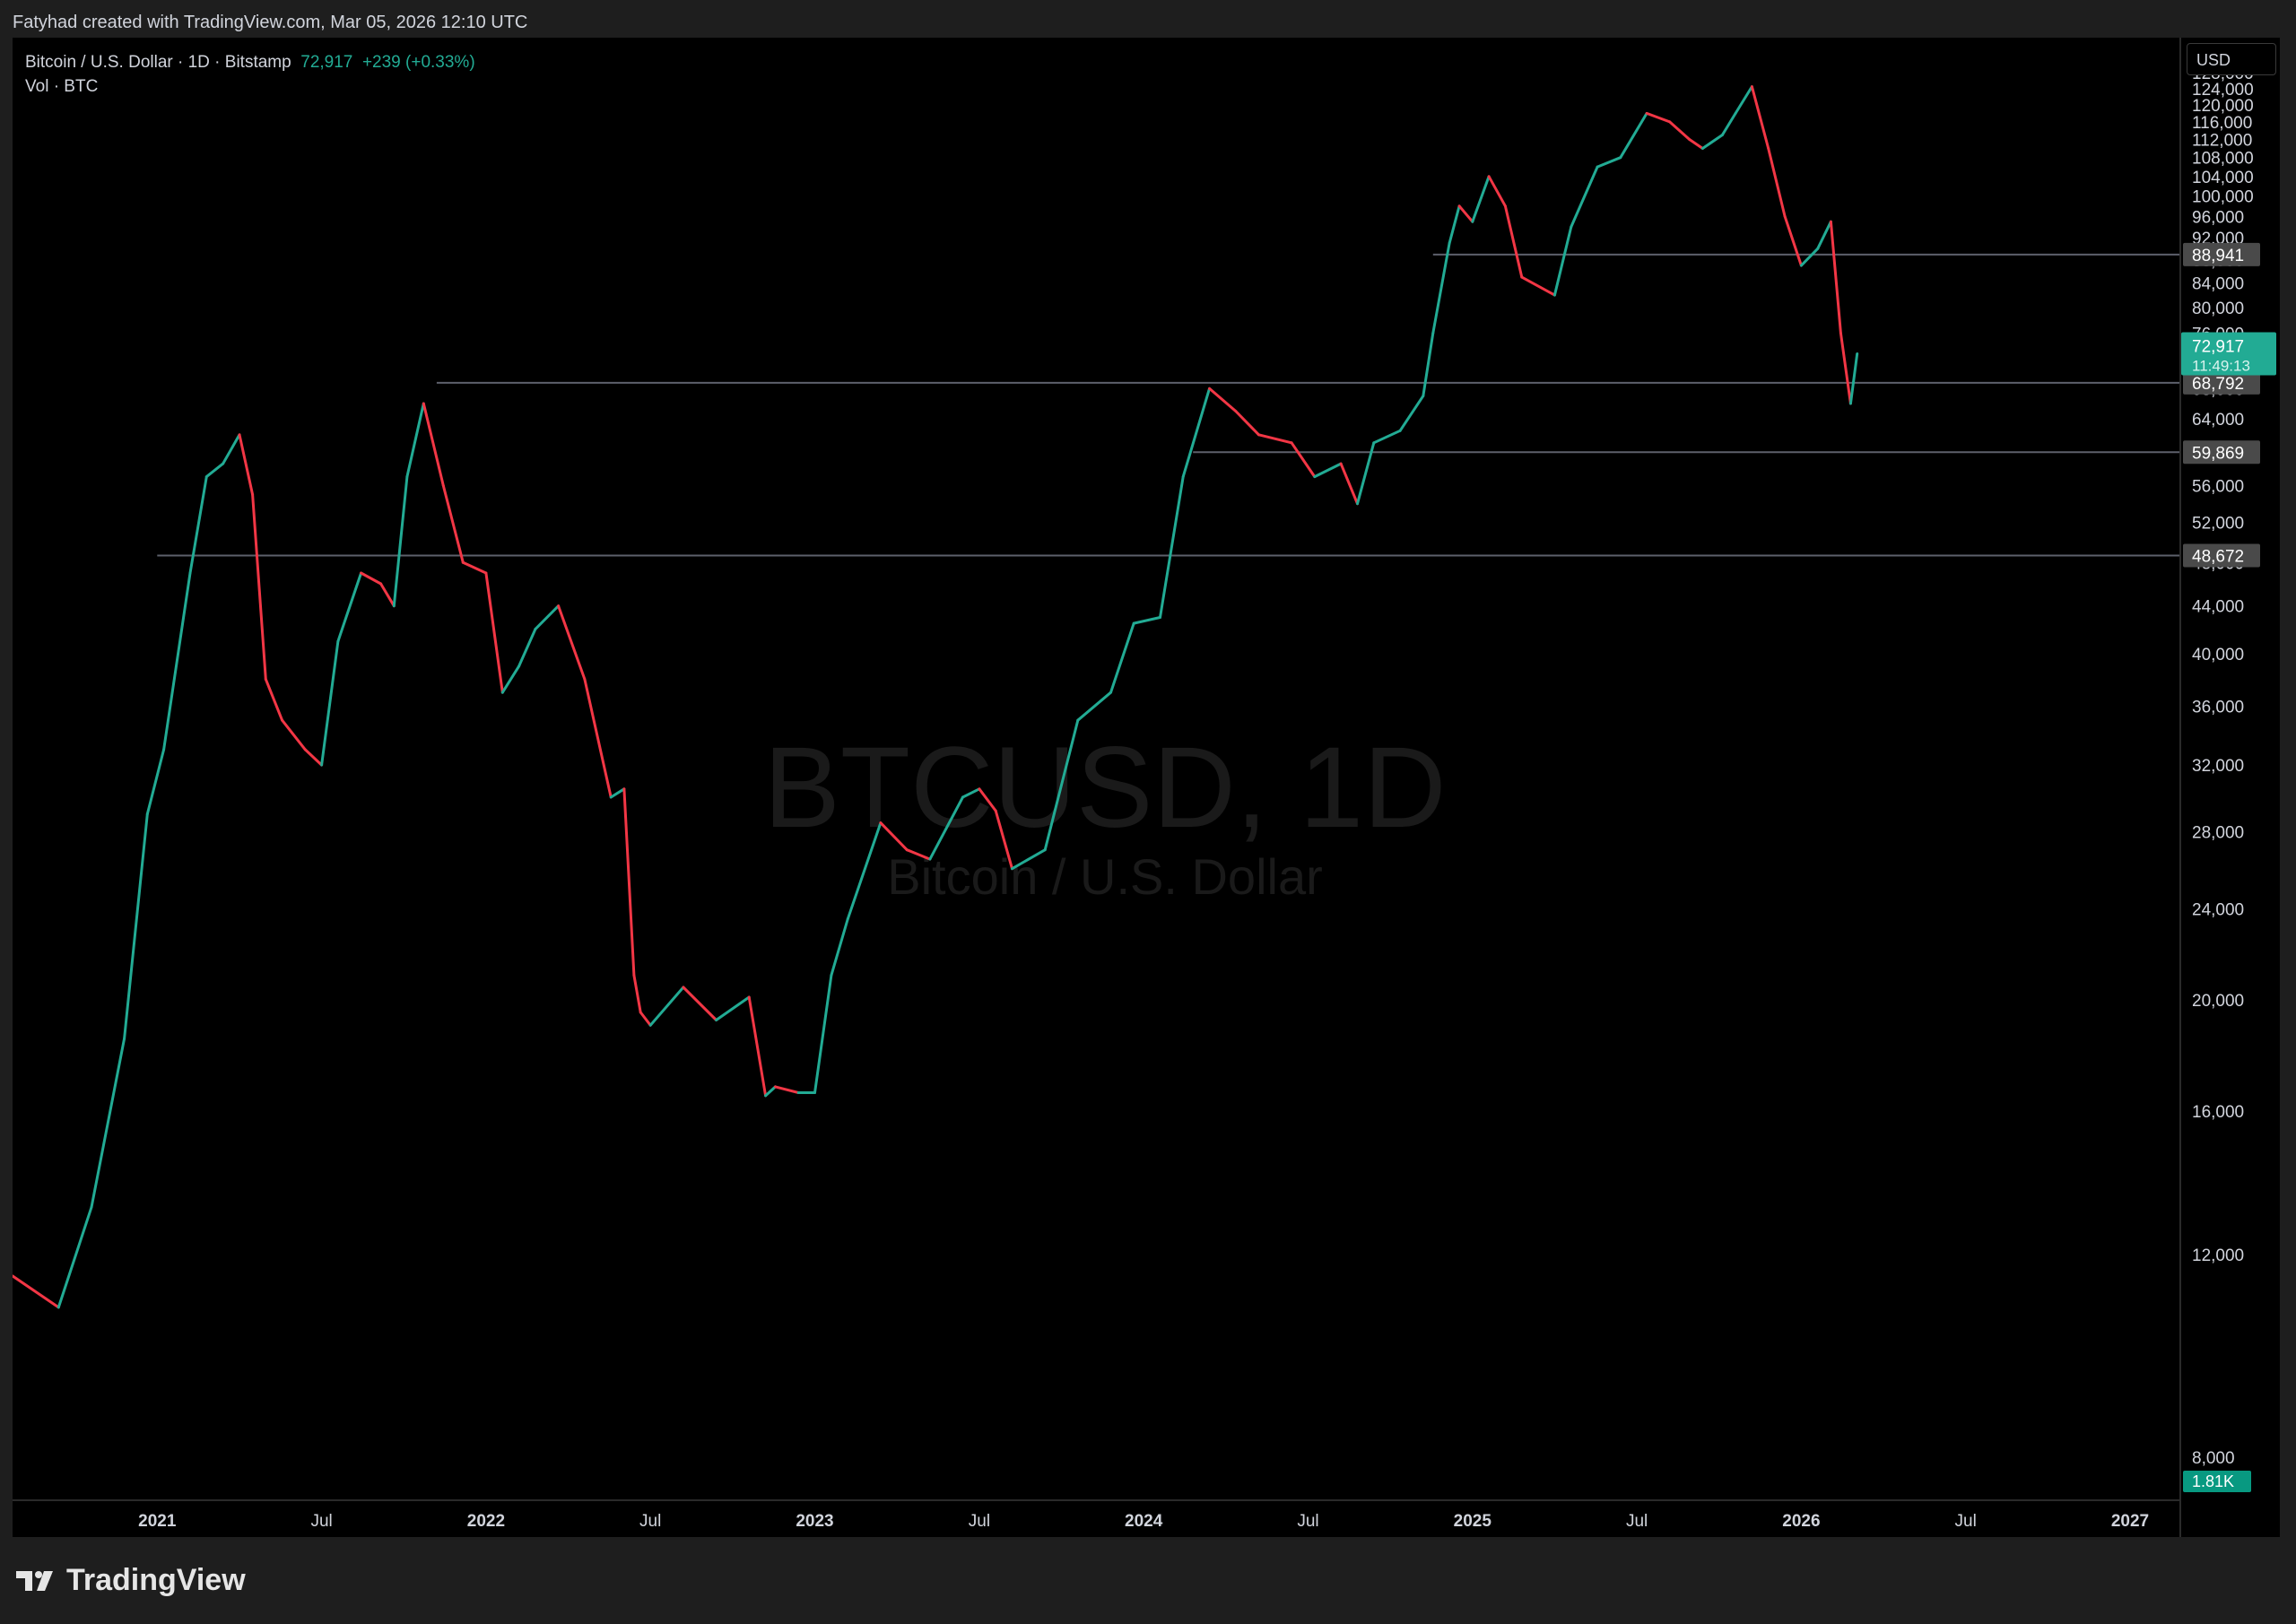 The image size is (2296, 1624). Describe the element at coordinates (2223, 178) in the screenshot. I see `y-tick-label: 104,000` at that location.